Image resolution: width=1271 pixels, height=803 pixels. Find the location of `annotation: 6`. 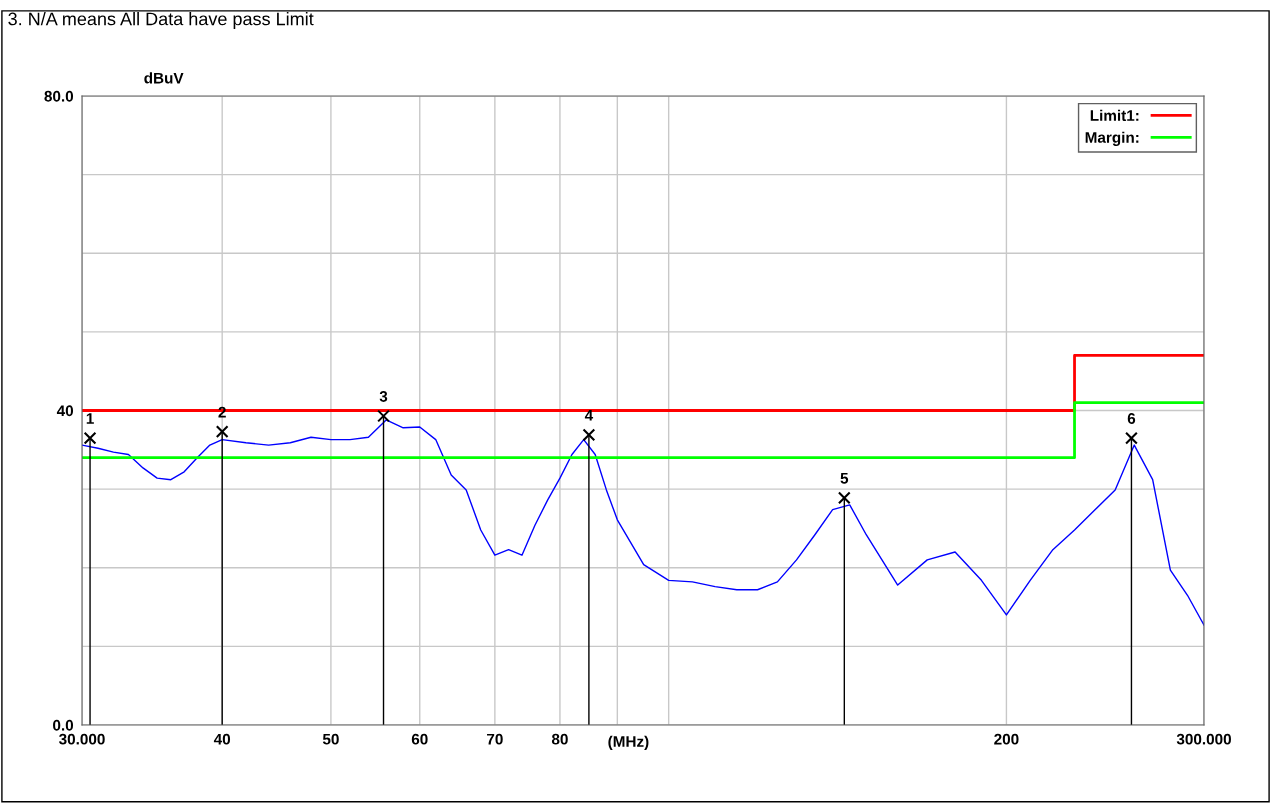

annotation: 6 is located at coordinates (1131, 418).